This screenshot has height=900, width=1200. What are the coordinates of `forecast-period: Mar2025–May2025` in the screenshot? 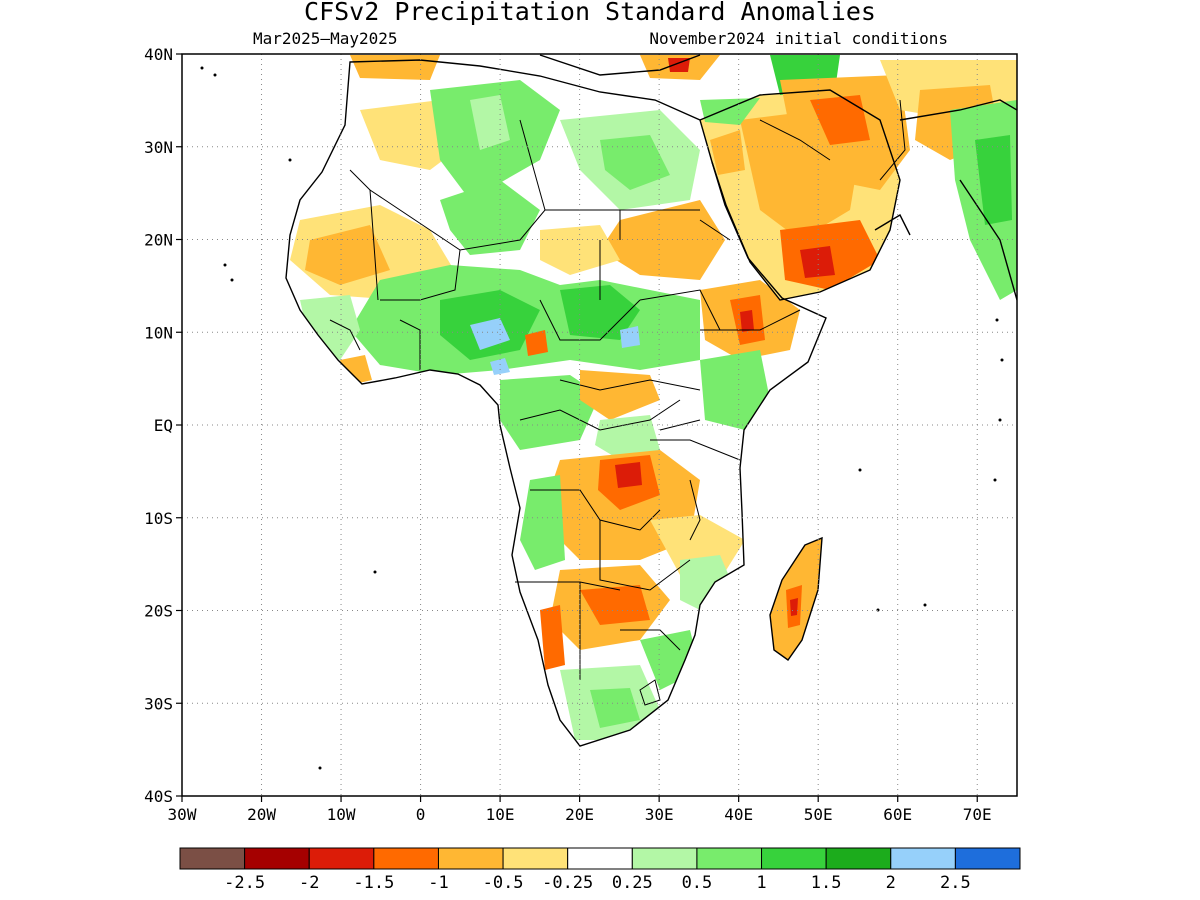 It's located at (325, 38).